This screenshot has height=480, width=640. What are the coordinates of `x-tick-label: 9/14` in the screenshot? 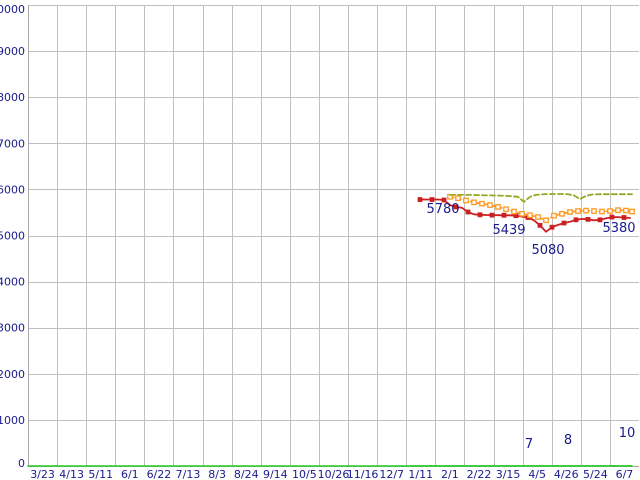 It's located at (275, 474).